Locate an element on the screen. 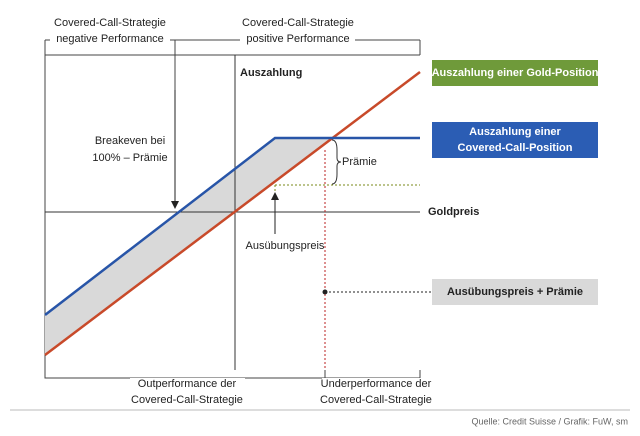 The height and width of the screenshot is (436, 640). legend-text: Auszahlung einer is located at coordinates (515, 132).